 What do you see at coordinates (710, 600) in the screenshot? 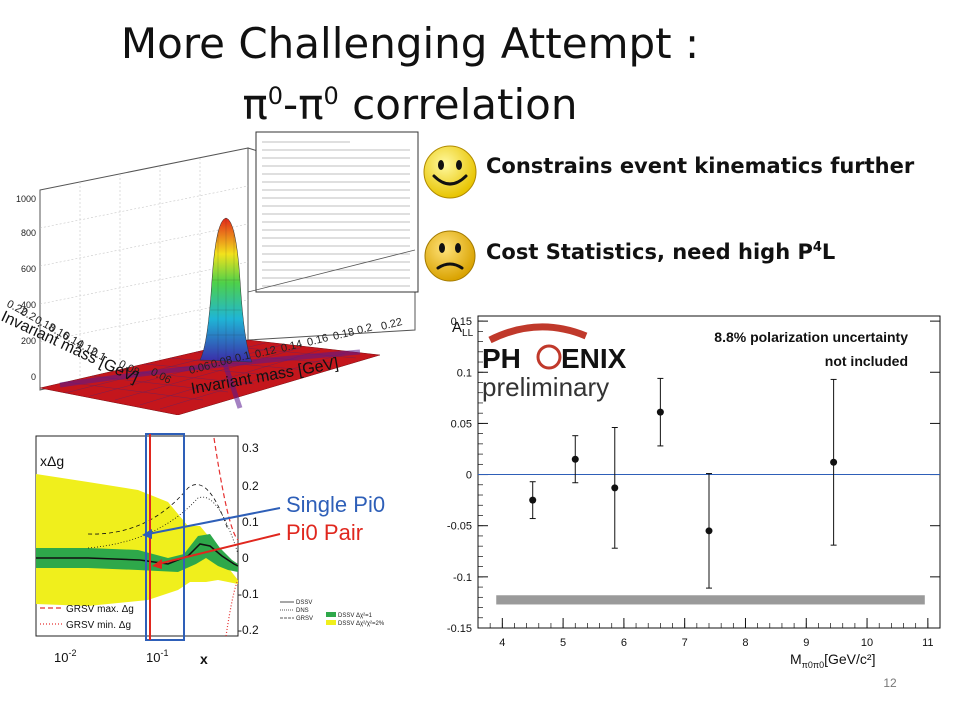
I see `all-systematic-band` at bounding box center [710, 600].